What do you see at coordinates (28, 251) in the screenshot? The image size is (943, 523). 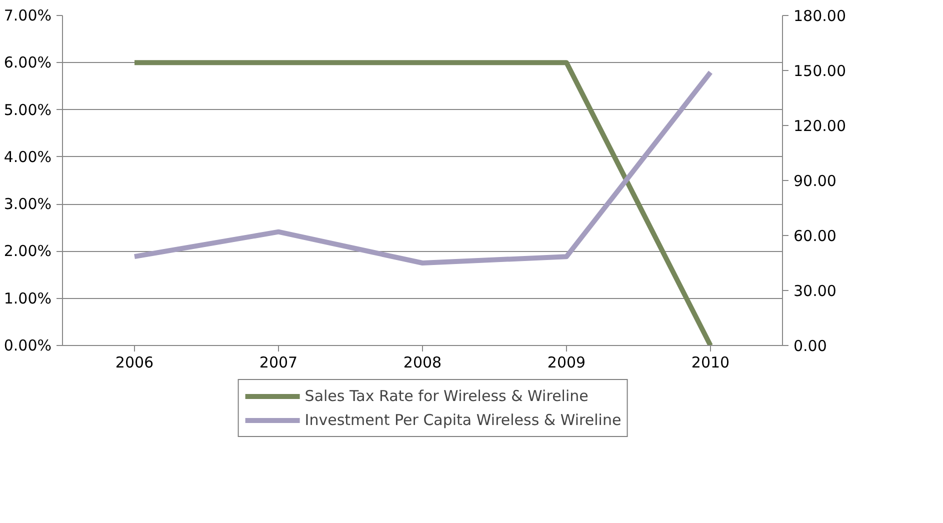 I see `y-tick-label: 2.00%` at bounding box center [28, 251].